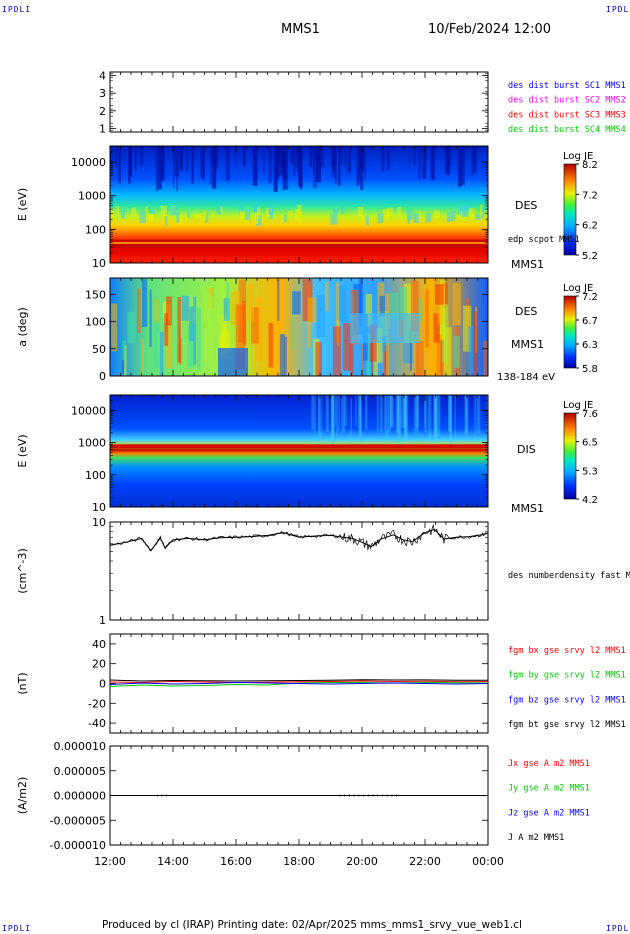 The image size is (630, 934). What do you see at coordinates (526, 449) in the screenshot?
I see `panel-label-dis: DIS` at bounding box center [526, 449].